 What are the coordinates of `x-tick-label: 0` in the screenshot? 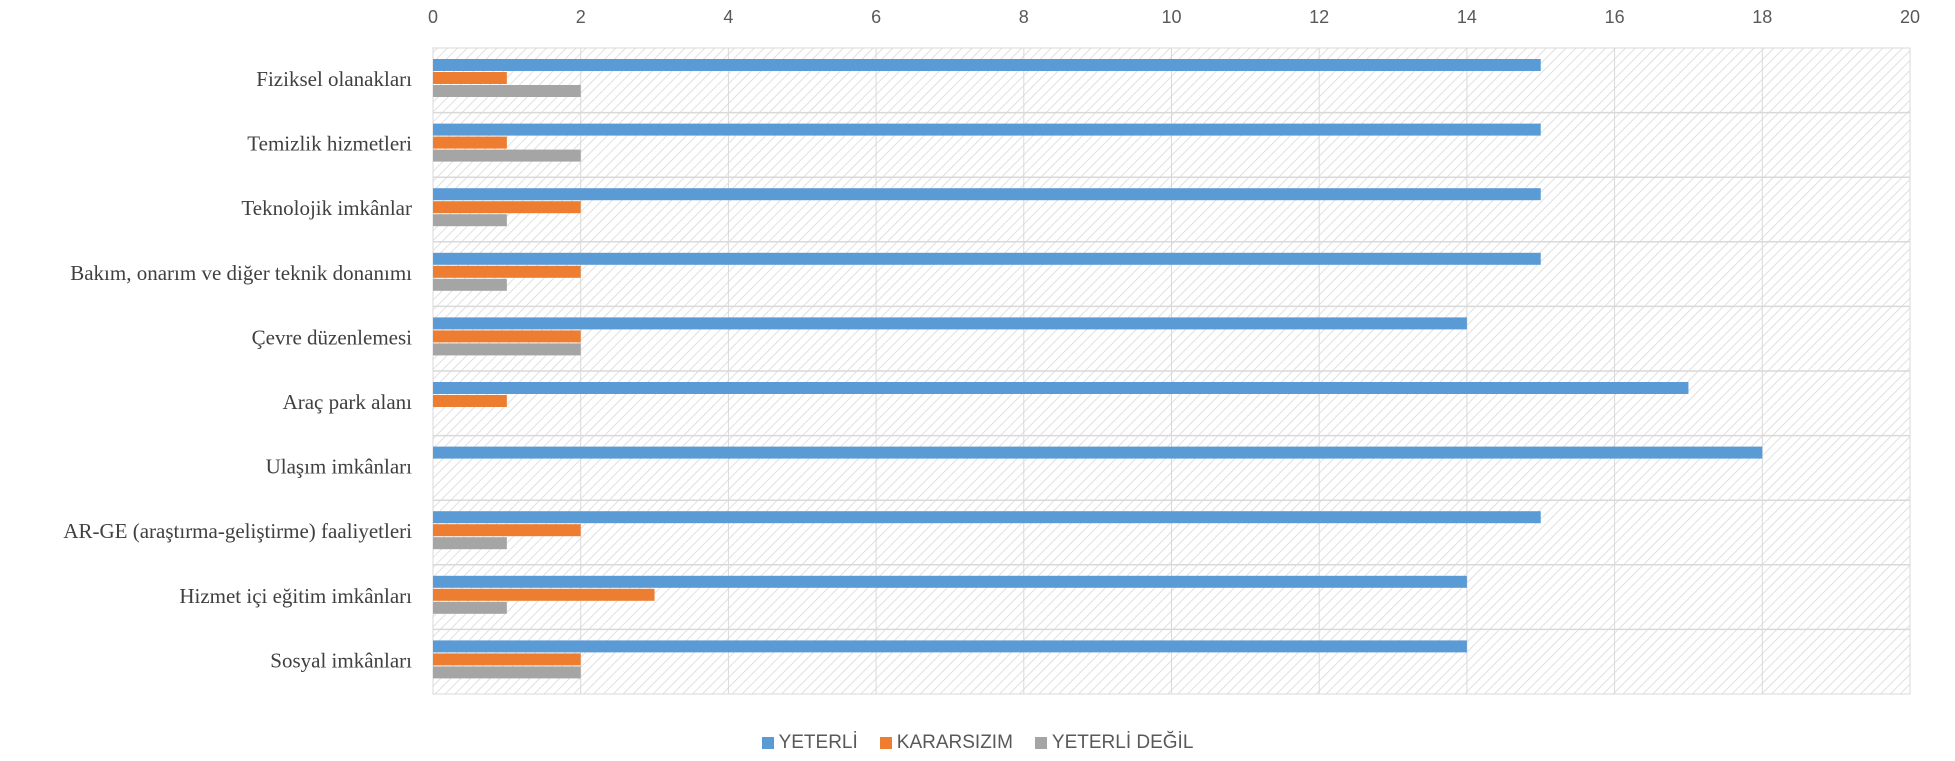 It's located at (433, 17).